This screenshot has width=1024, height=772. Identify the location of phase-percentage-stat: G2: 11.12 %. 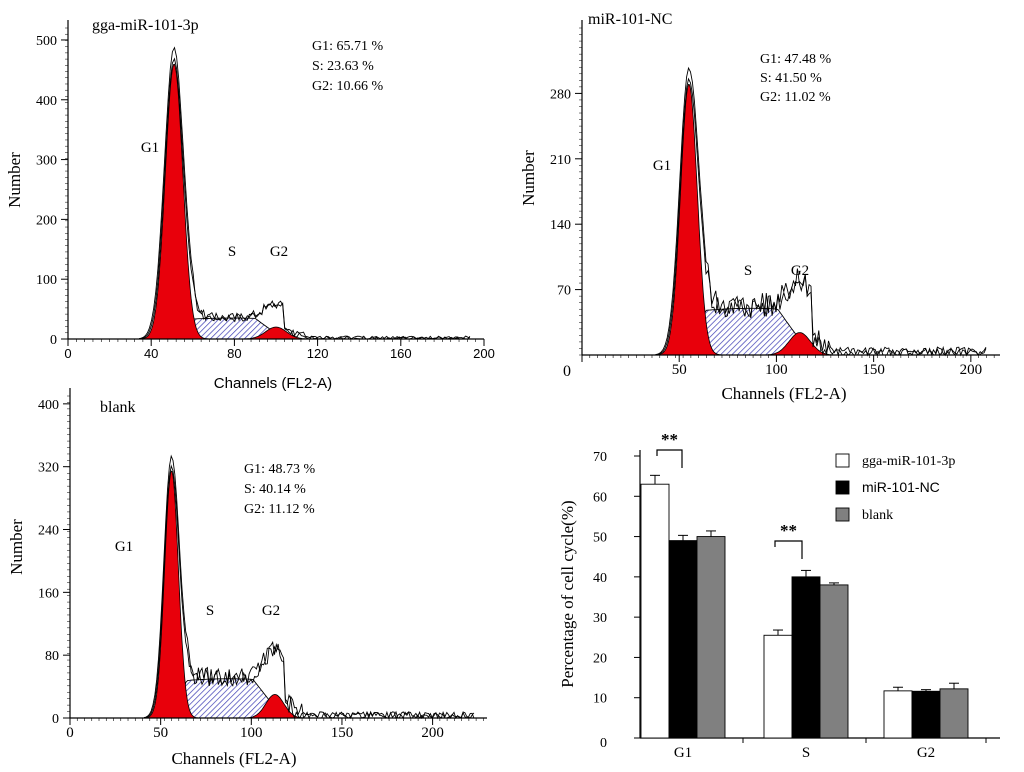
(279, 509).